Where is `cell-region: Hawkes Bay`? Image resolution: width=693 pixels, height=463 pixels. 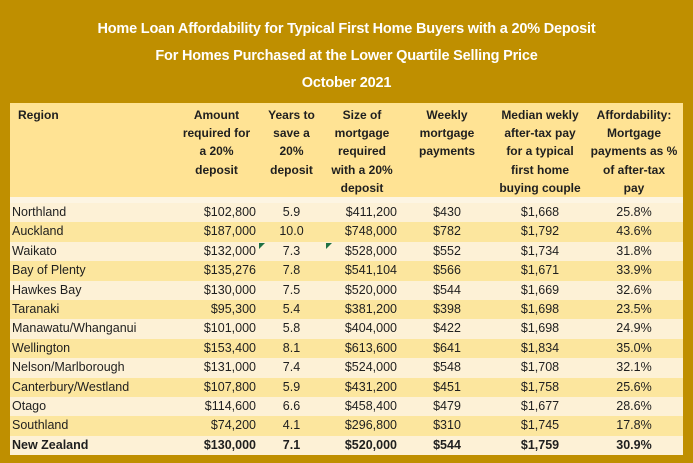
cell-region: Hawkes Bay is located at coordinates (92, 290).